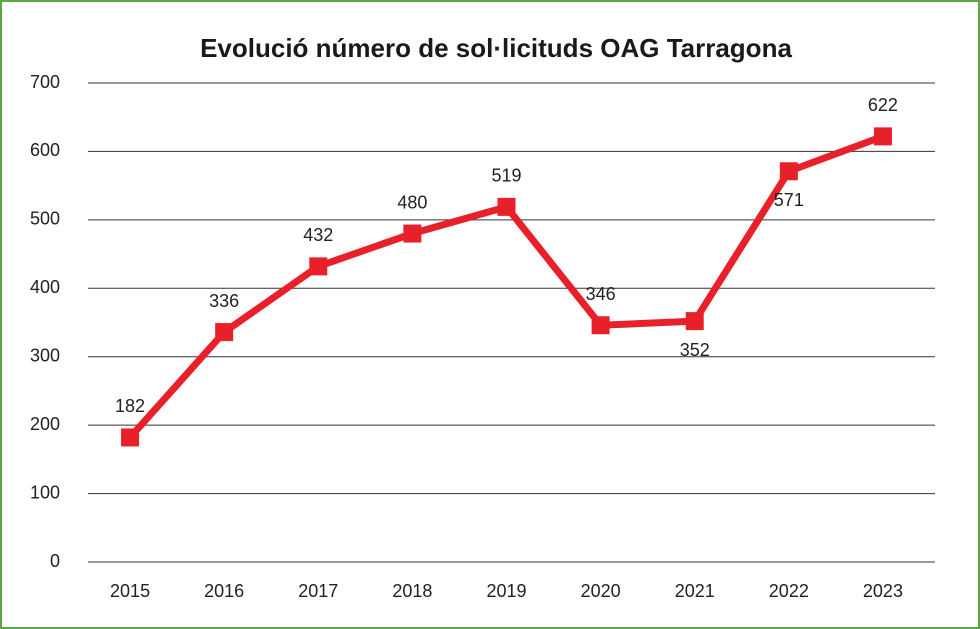 The height and width of the screenshot is (629, 980). I want to click on x-tick-label: 2023, so click(883, 591).